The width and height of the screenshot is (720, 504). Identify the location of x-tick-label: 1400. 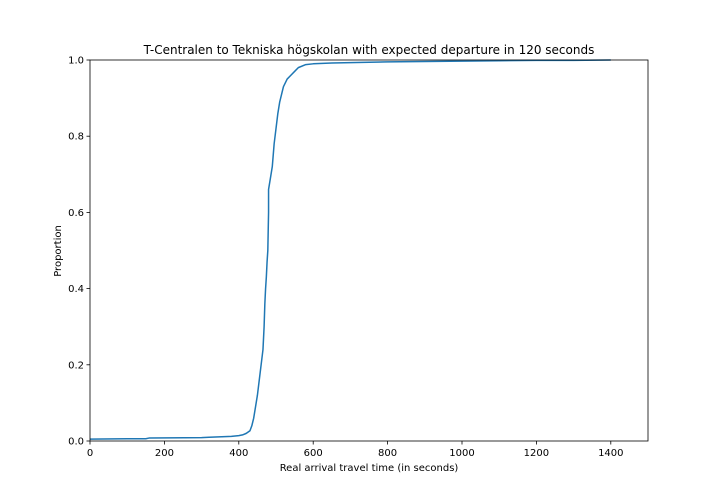
(610, 453).